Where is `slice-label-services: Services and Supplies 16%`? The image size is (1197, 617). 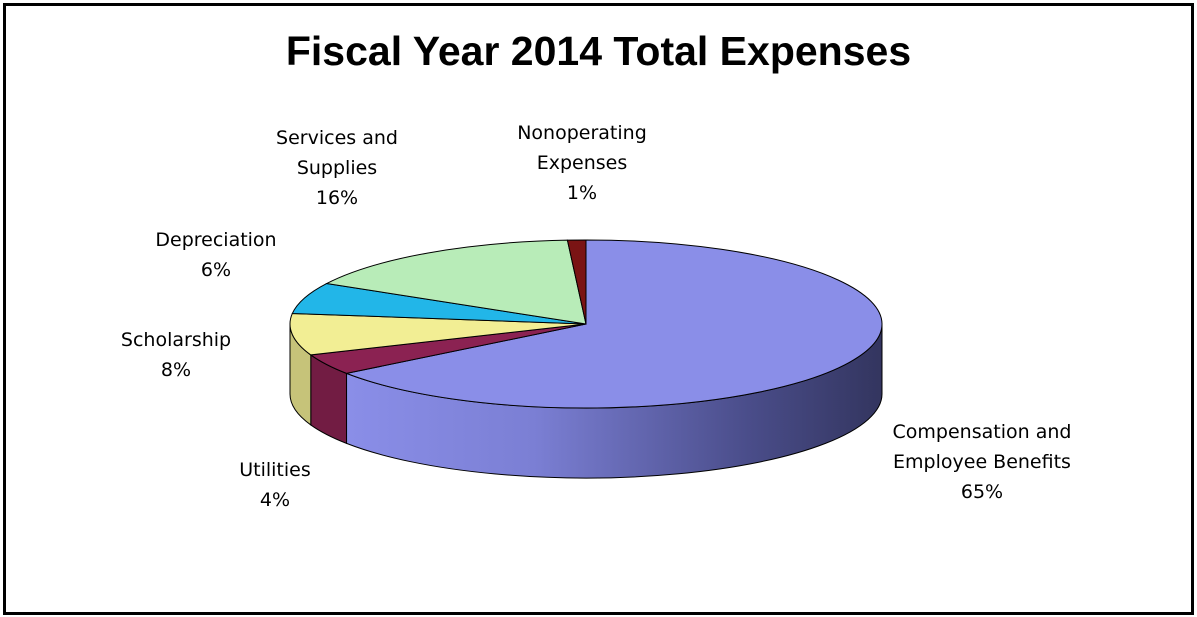 slice-label-services: Services and Supplies 16% is located at coordinates (337, 168).